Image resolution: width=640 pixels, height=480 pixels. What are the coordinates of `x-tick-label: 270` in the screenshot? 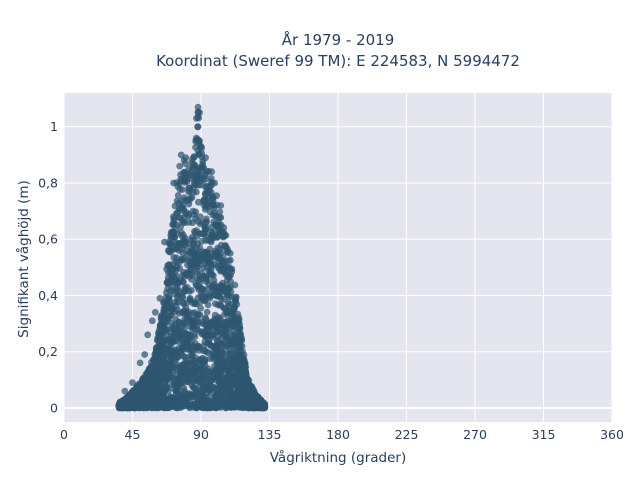 It's located at (475, 434).